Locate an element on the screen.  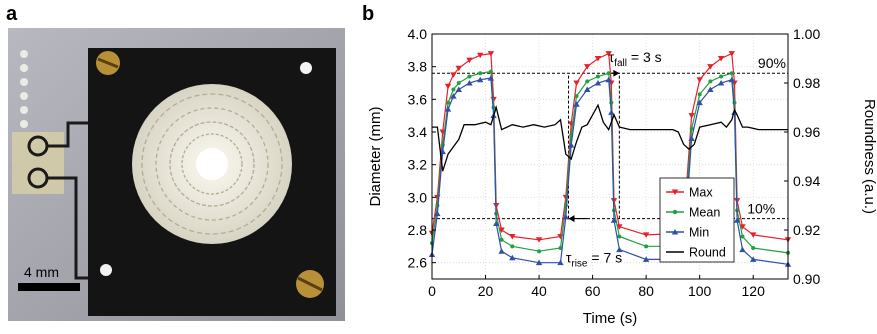
connector-pad is located at coordinates (38, 163).